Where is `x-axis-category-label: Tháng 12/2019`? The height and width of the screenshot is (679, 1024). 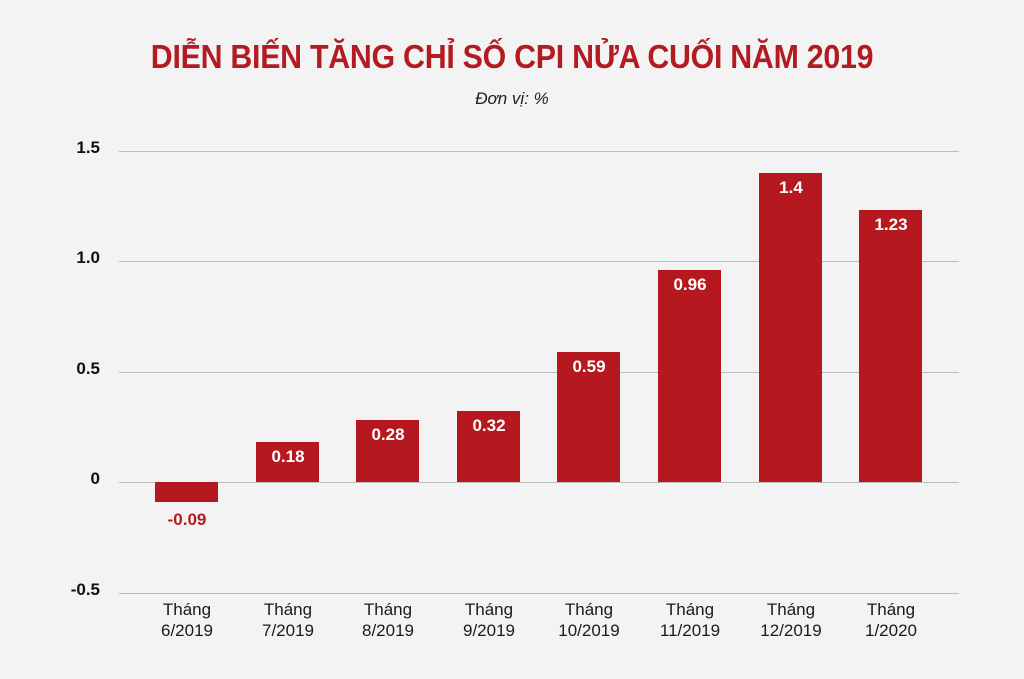
x-axis-category-label: Tháng 12/2019 is located at coordinates (791, 620).